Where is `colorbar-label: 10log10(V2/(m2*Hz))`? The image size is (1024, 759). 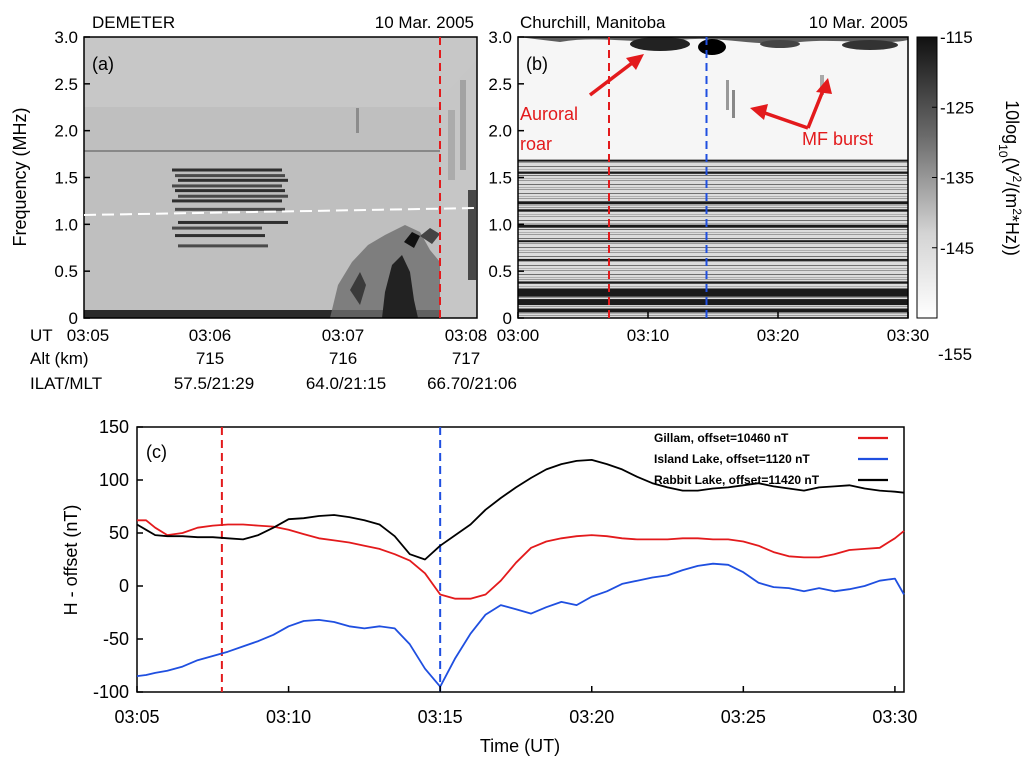 colorbar-label: 10log10(V2/(m2*Hz)) is located at coordinates (1010, 178).